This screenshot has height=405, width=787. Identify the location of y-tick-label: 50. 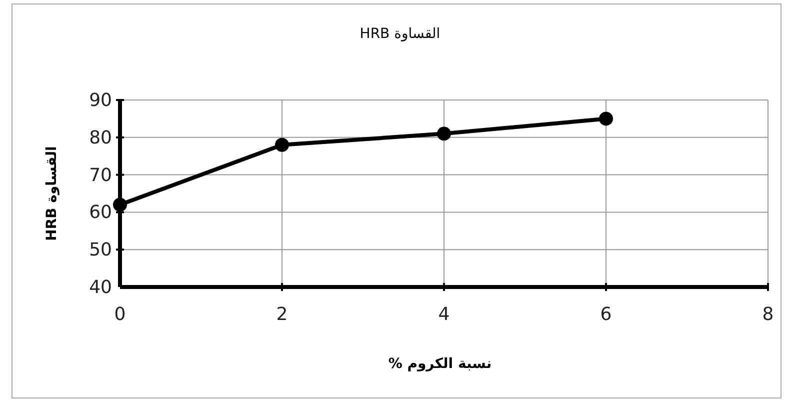
(100, 250).